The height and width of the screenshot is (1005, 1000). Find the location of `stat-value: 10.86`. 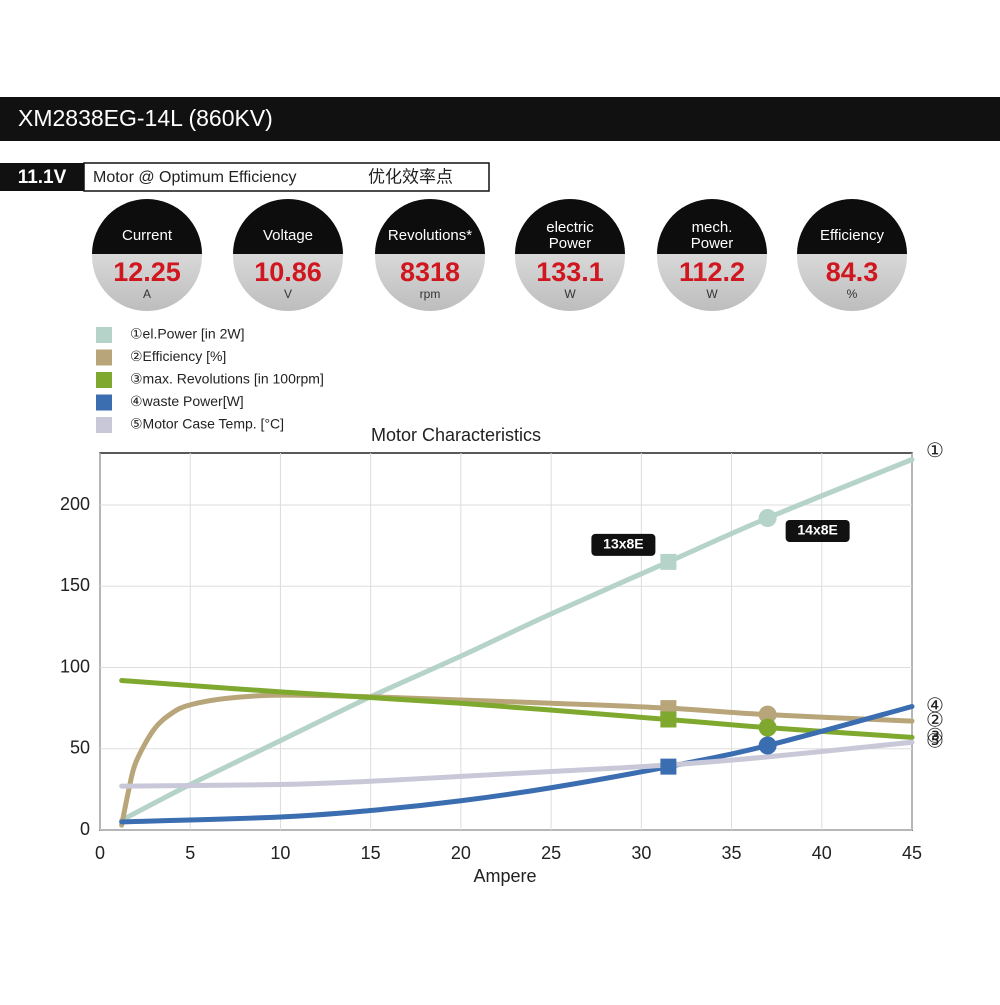

stat-value: 10.86 is located at coordinates (288, 272).